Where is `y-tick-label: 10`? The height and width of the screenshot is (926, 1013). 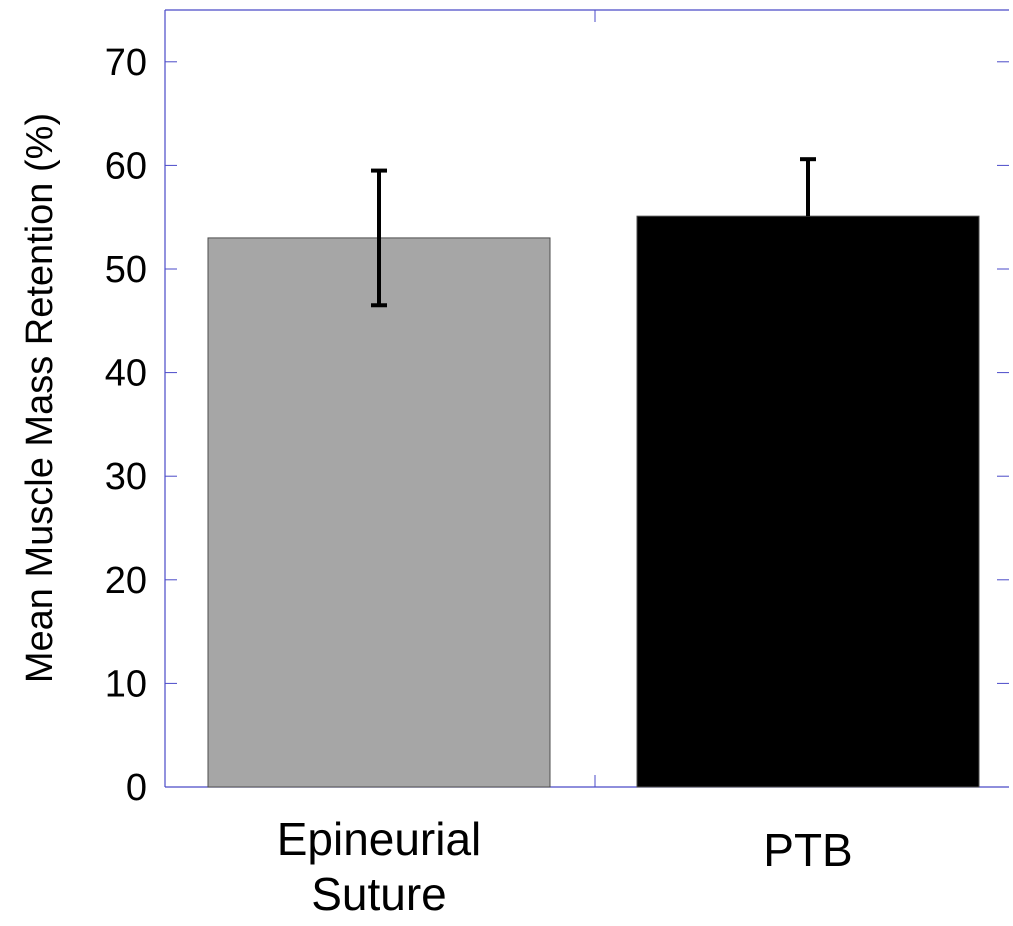
y-tick-label: 10 is located at coordinates (126, 684).